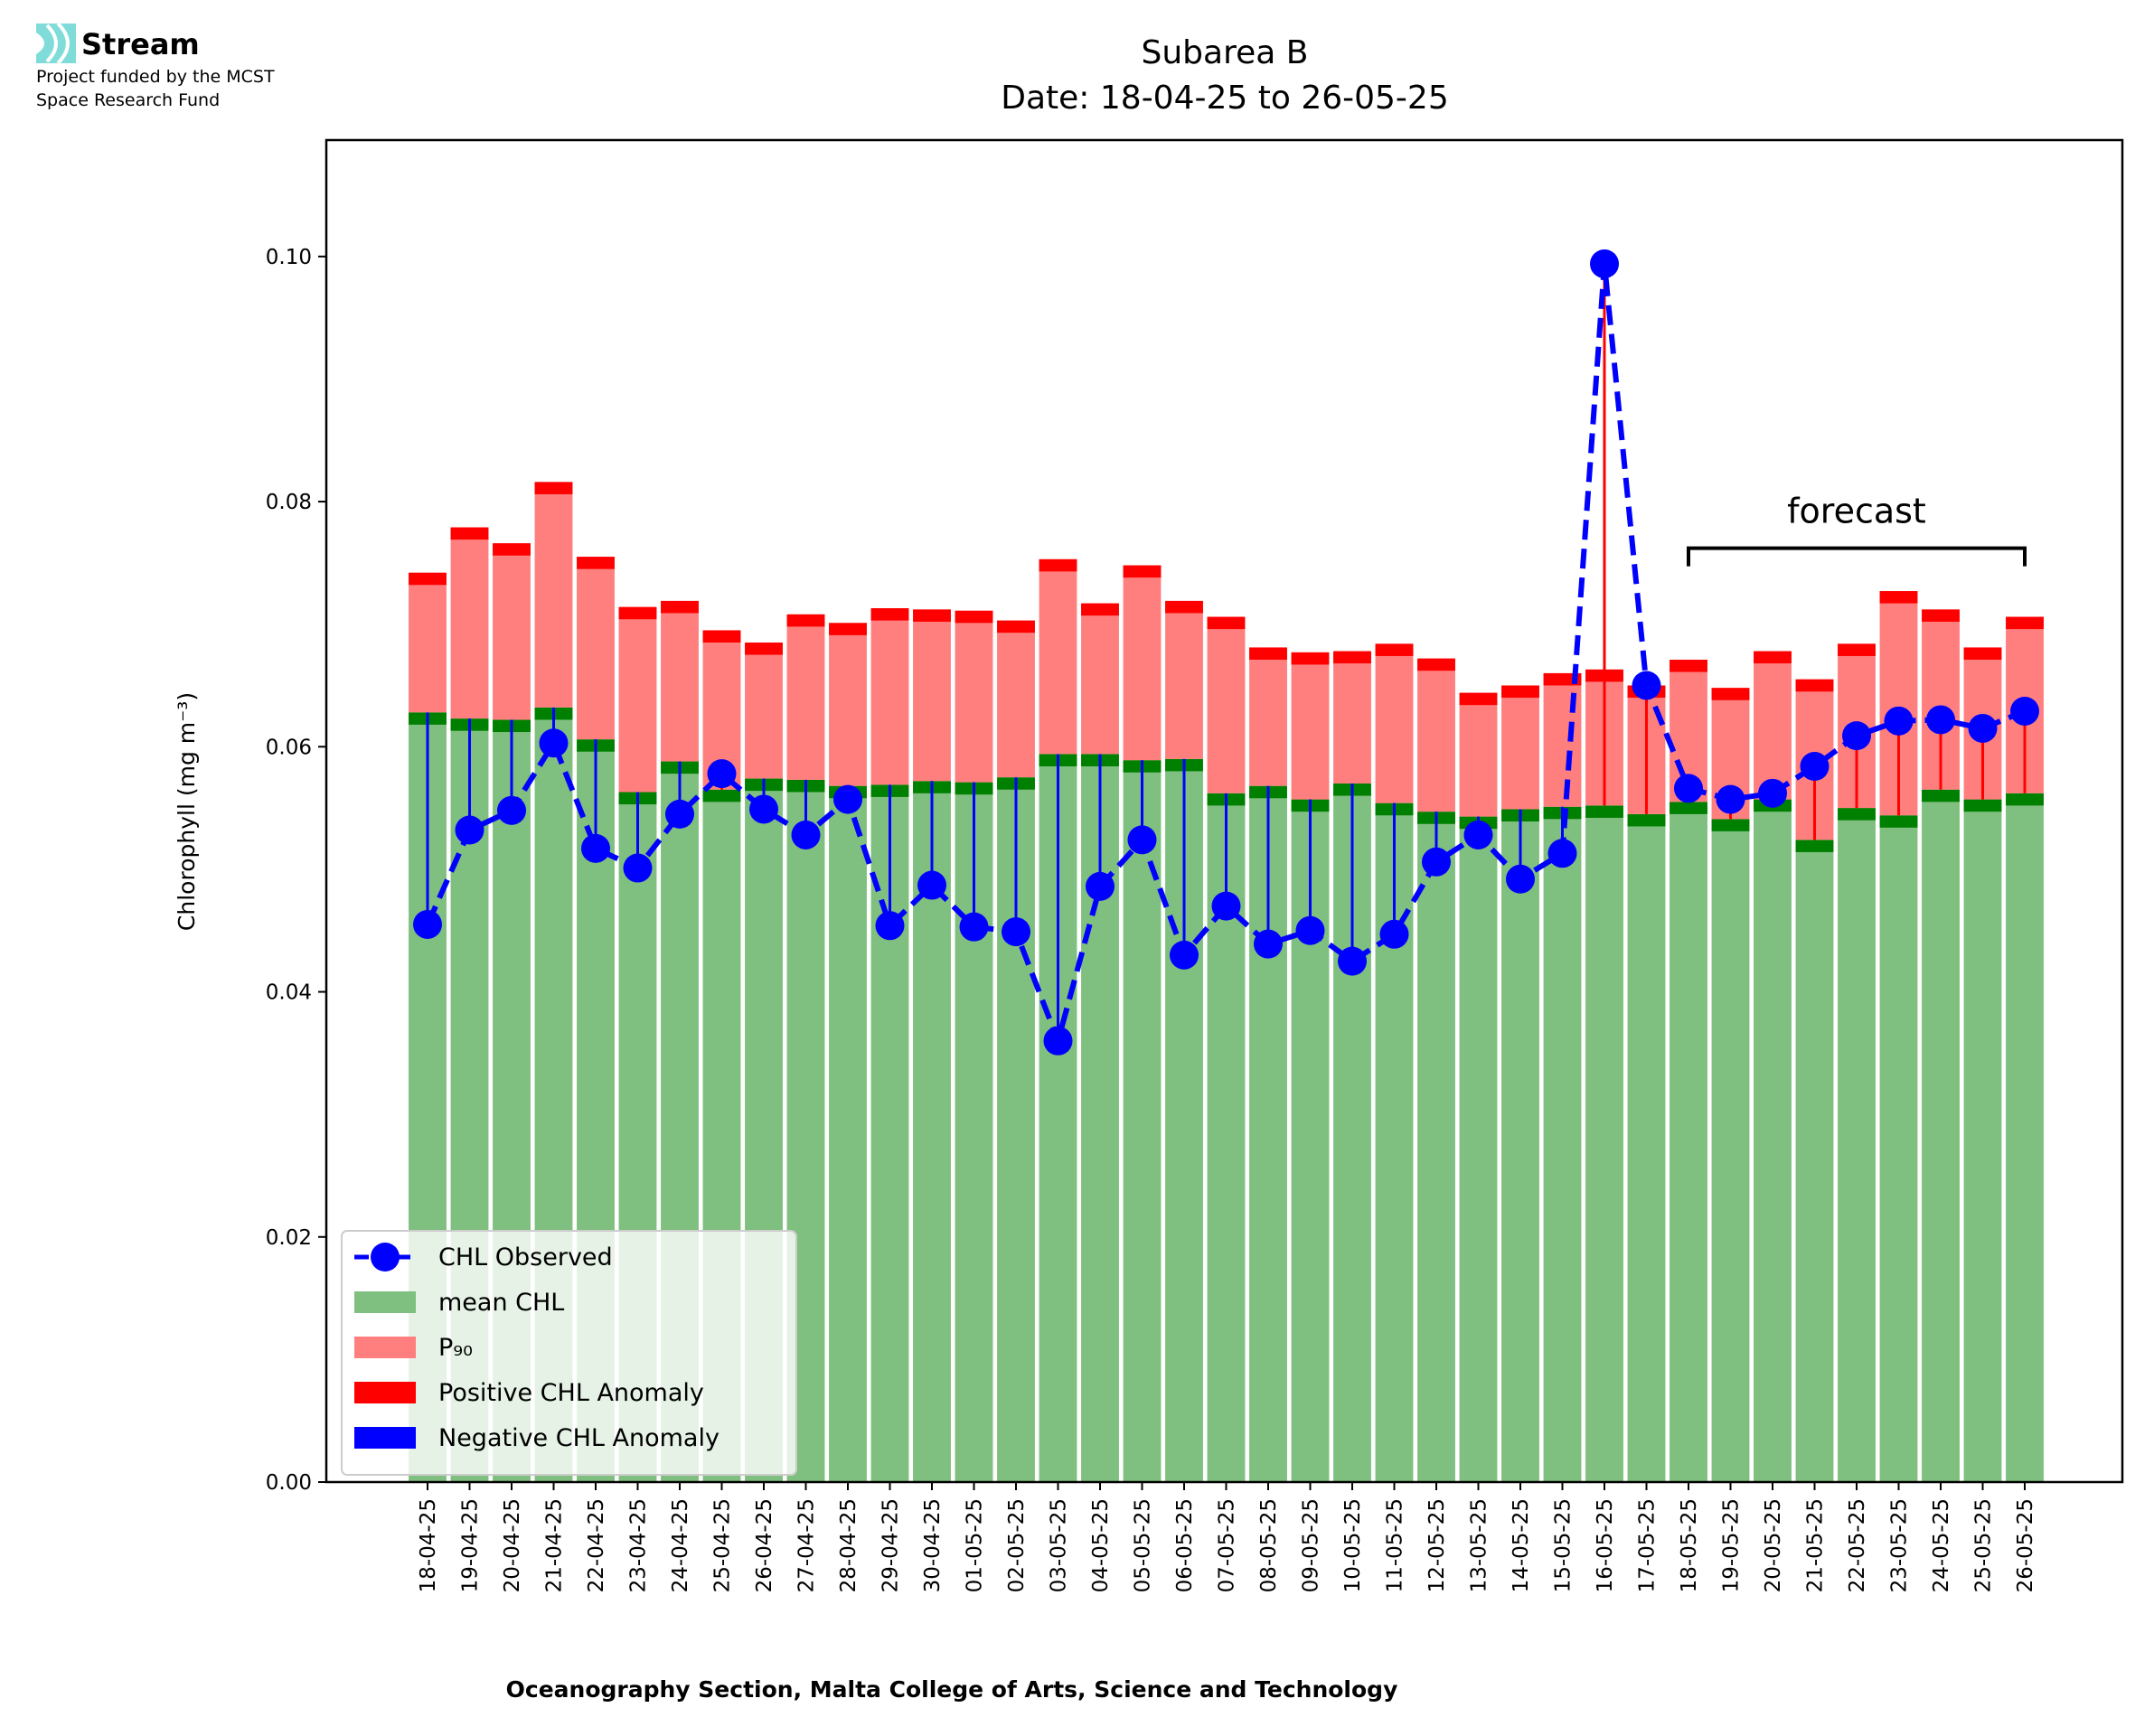 This screenshot has width=2154, height=1736. What do you see at coordinates (385, 1257) in the screenshot?
I see `legend-marker-swatch` at bounding box center [385, 1257].